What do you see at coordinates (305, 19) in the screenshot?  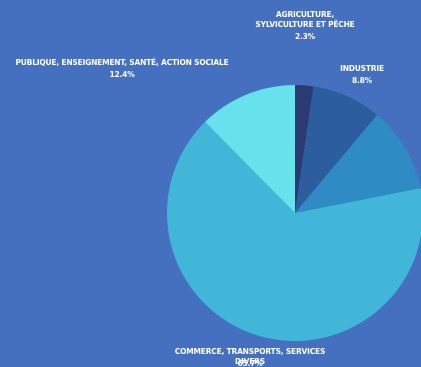 I see `slice-label: AGRICULTURE, SYLVICULTURE ET PÊCHE` at bounding box center [305, 19].